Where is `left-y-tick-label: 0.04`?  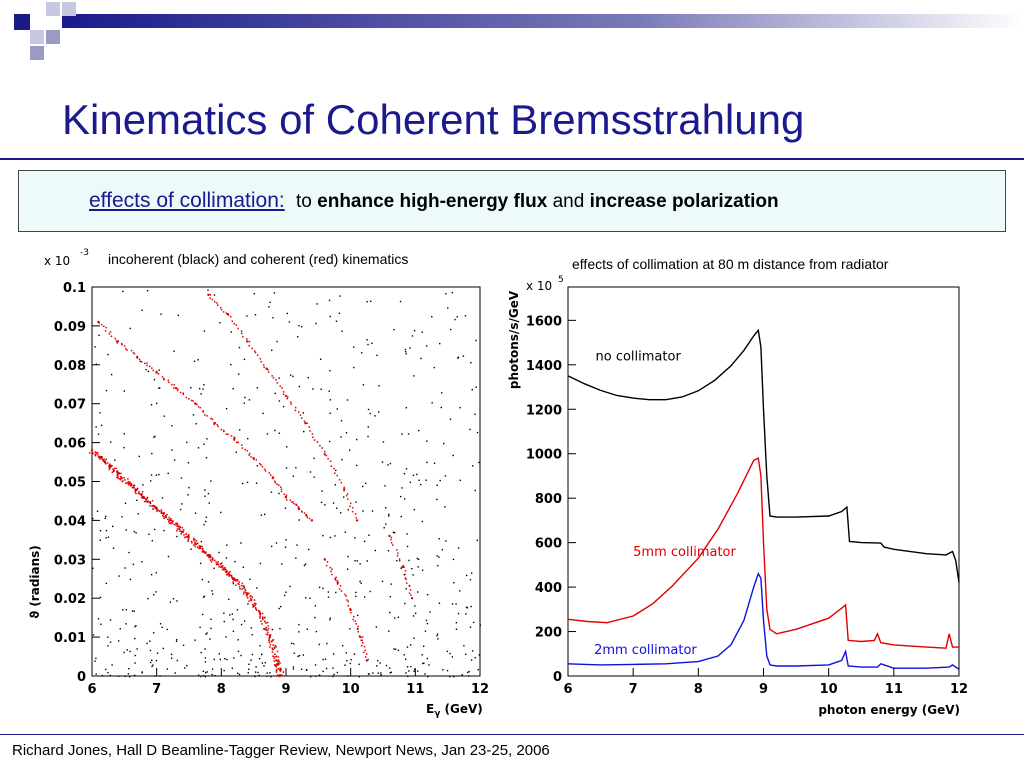 left-y-tick-label: 0.04 is located at coordinates (70, 521).